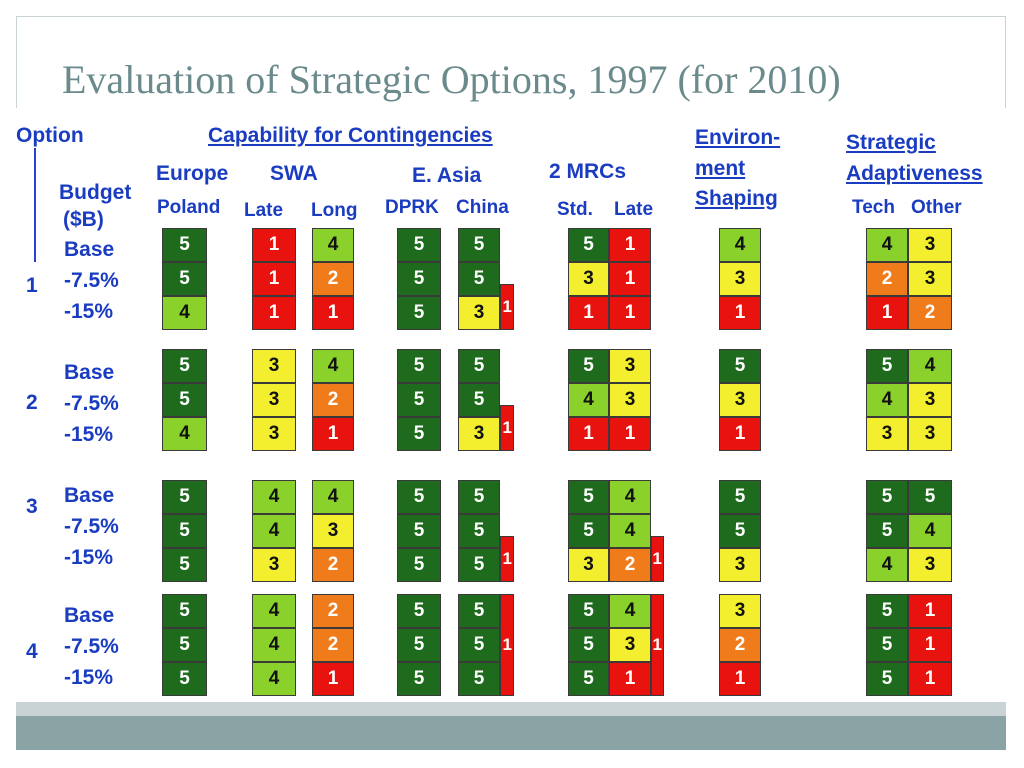 This screenshot has height=768, width=1024. What do you see at coordinates (32, 402) in the screenshot?
I see `option-number-2: 2` at bounding box center [32, 402].